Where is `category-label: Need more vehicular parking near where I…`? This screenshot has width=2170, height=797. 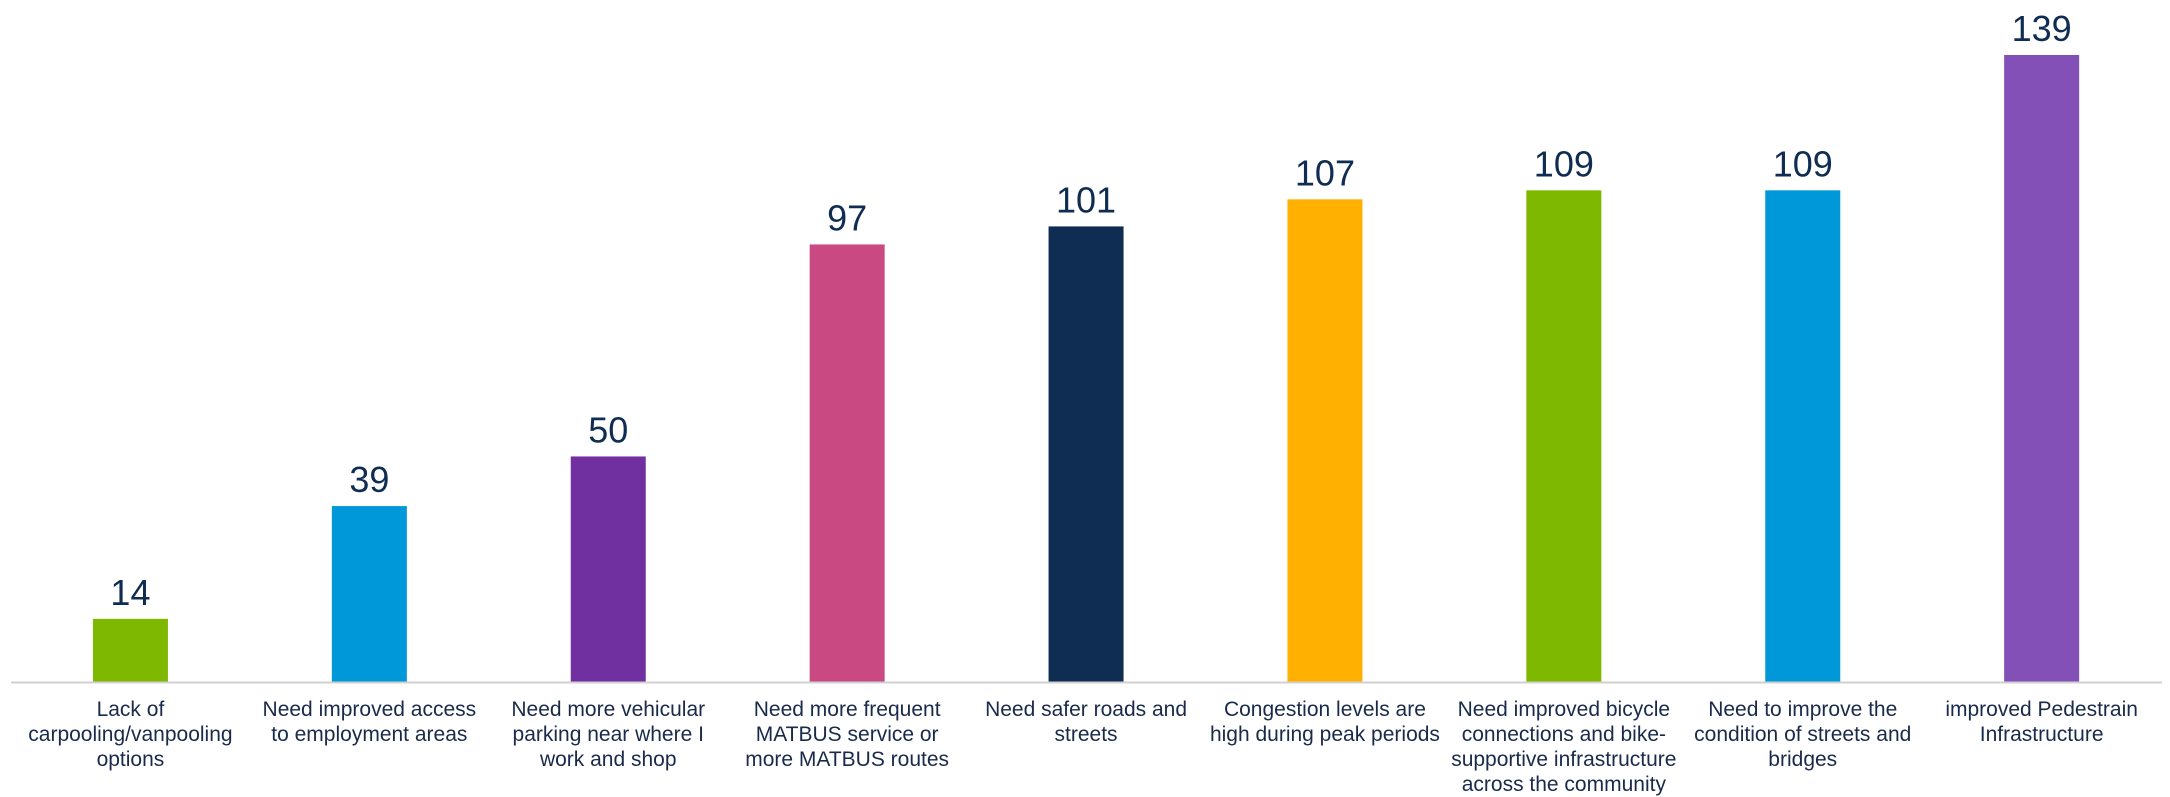 category-label: Need more vehicular parking near where I… is located at coordinates (608, 734).